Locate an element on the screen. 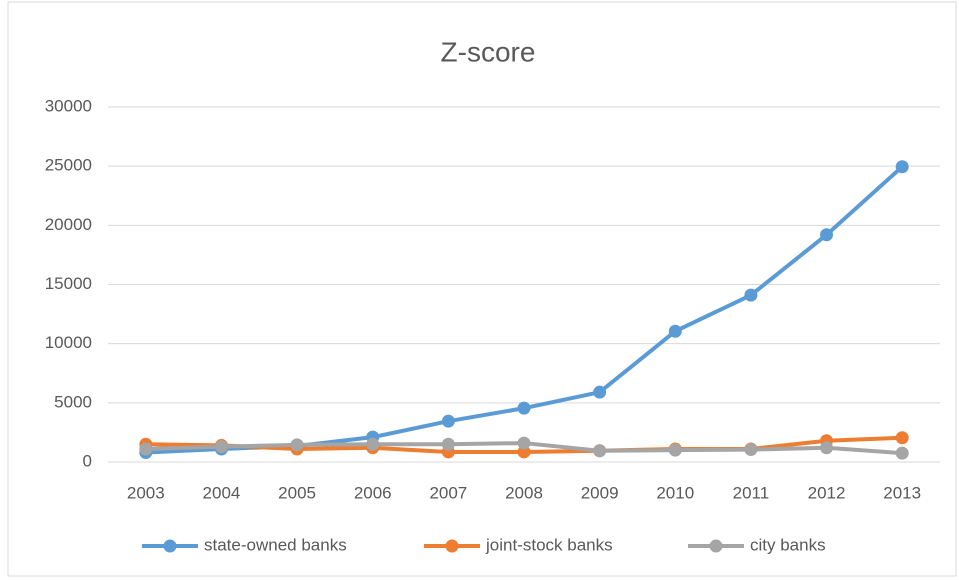  legend-label: city banks is located at coordinates (788, 544).